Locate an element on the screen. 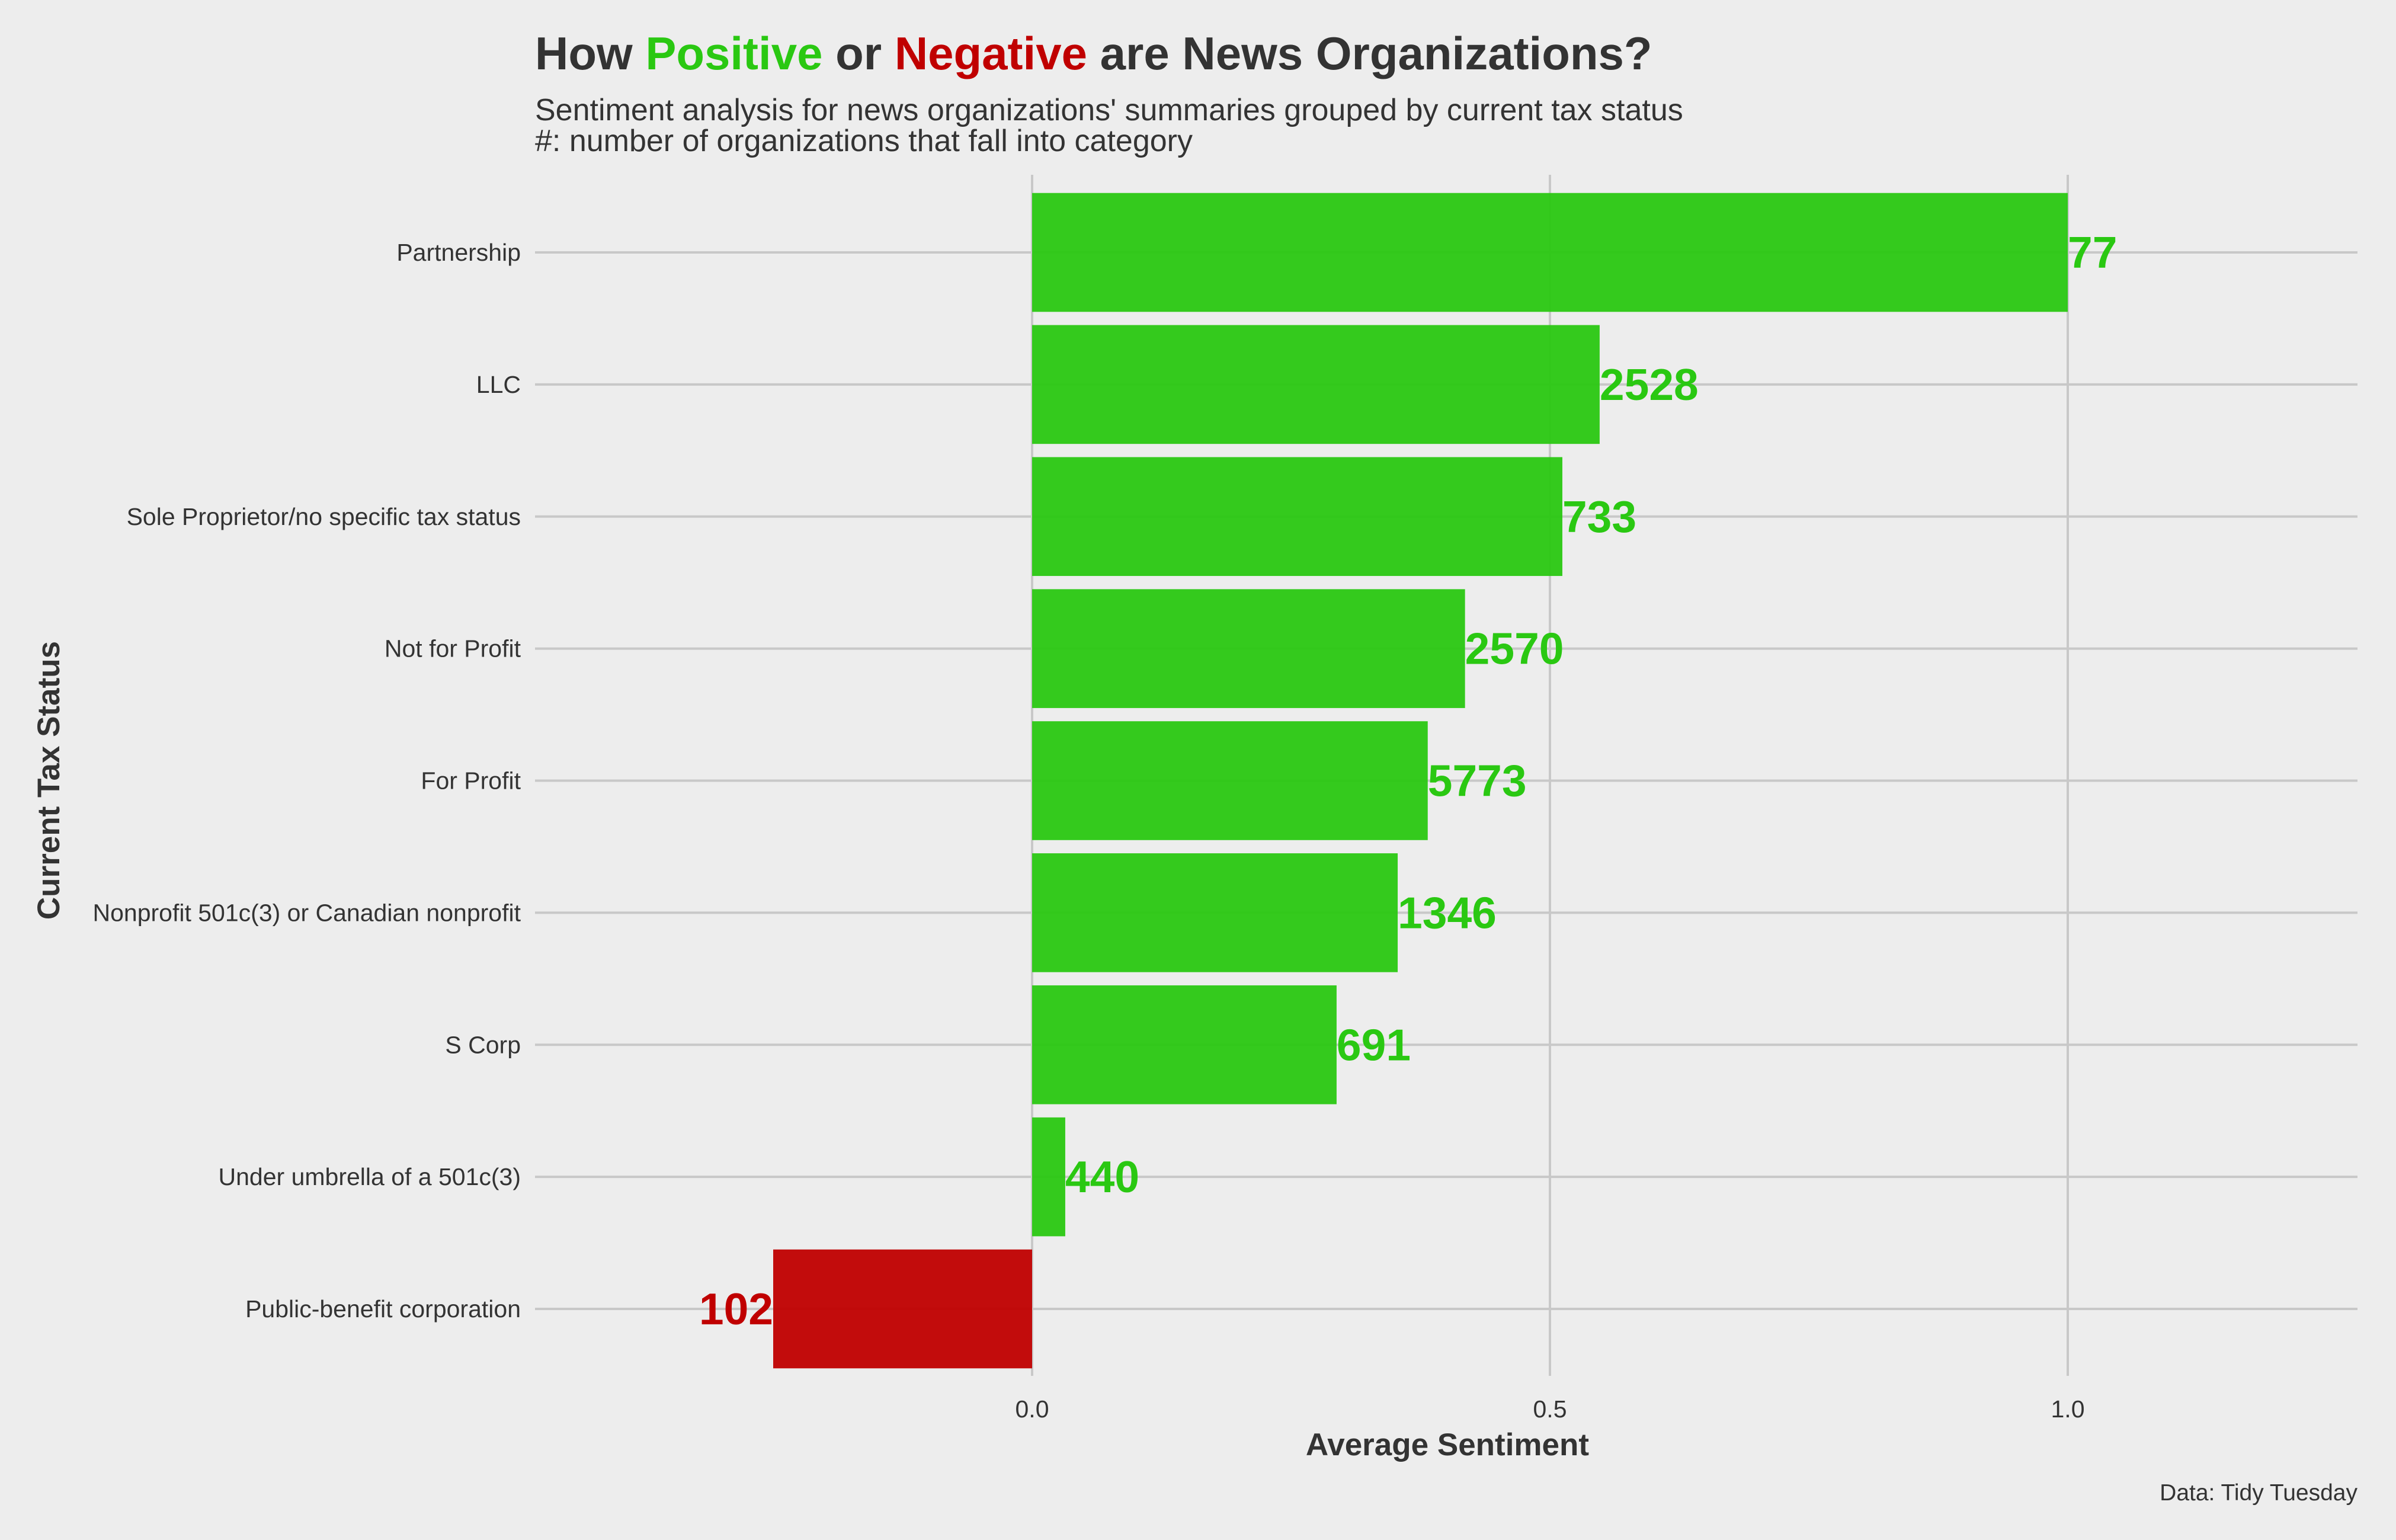  count-label-0: 77 is located at coordinates (2092, 252).